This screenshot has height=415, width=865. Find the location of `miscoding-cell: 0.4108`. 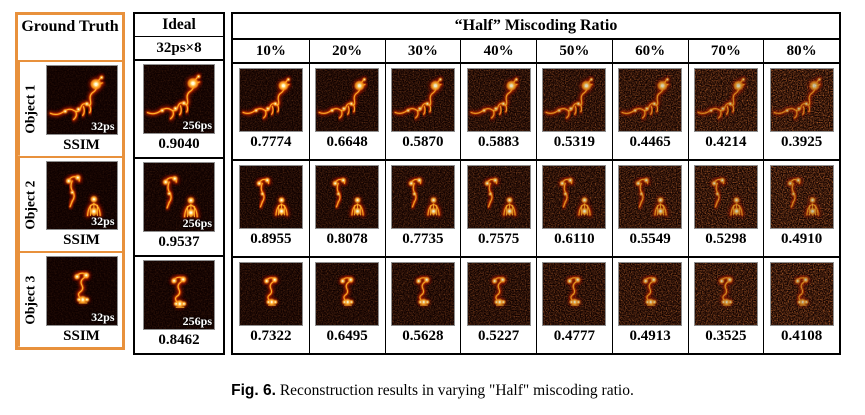

miscoding-cell: 0.4108 is located at coordinates (801, 305).